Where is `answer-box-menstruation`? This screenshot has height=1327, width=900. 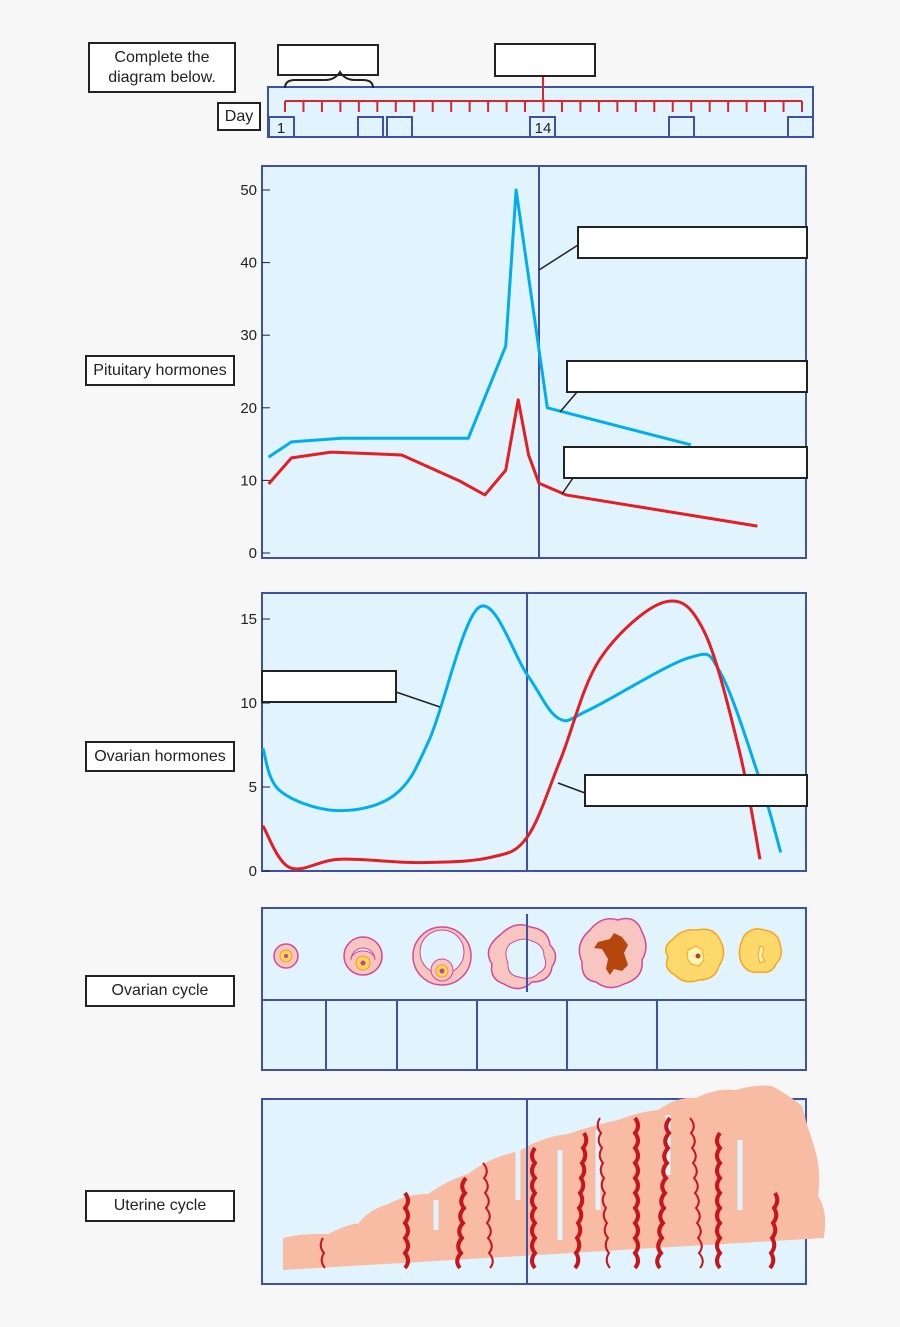 answer-box-menstruation is located at coordinates (328, 60).